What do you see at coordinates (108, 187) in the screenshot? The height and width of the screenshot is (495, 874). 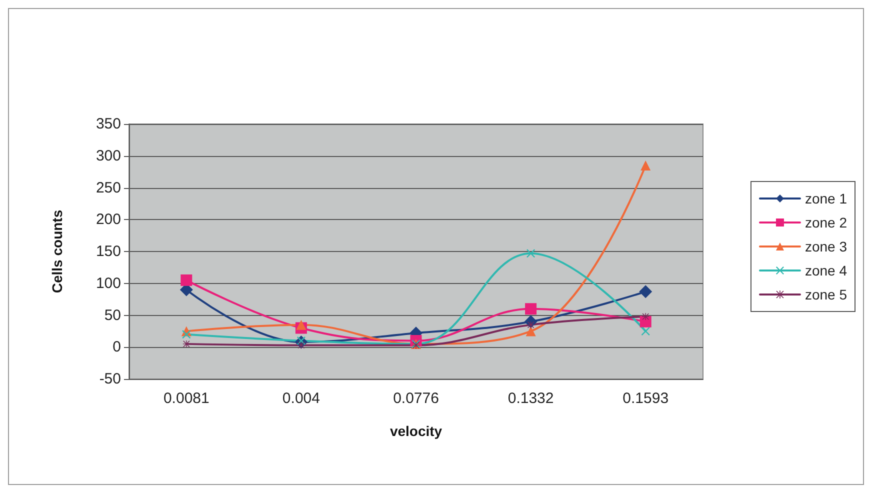 I see `y-tick-label: 250` at bounding box center [108, 187].